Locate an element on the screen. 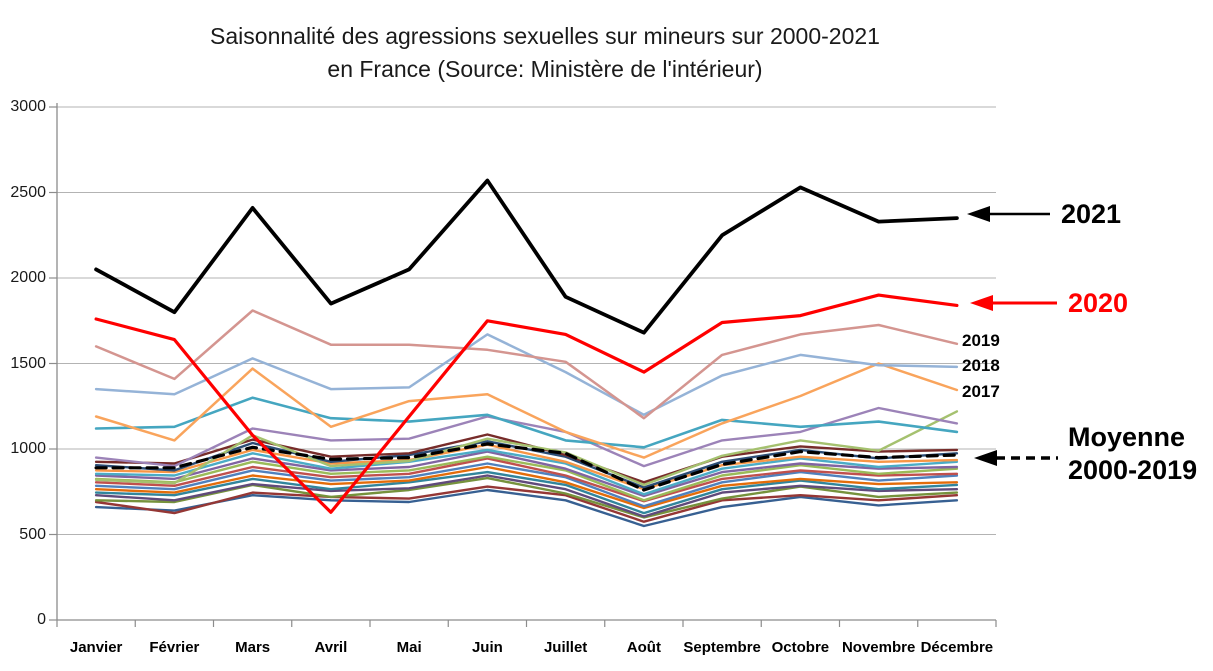 This screenshot has height=671, width=1213. series-line-moyenne-2000-2019 is located at coordinates (526, 467).